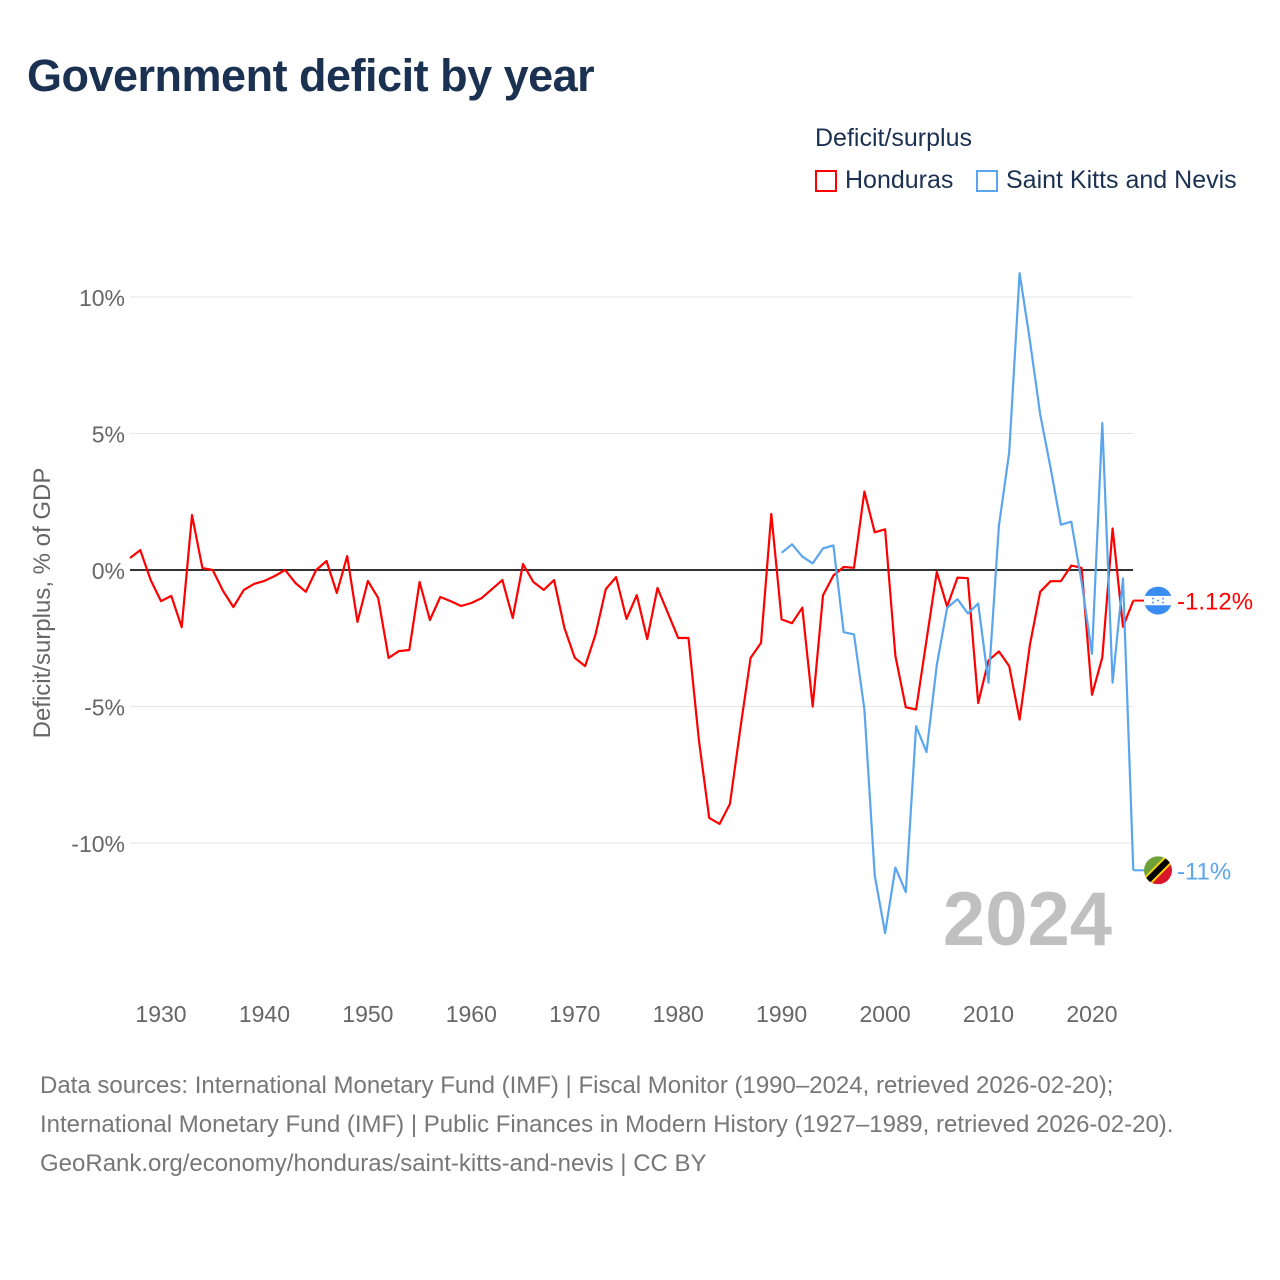 This screenshot has height=1280, width=1280. What do you see at coordinates (1106, 180) in the screenshot?
I see `legend-item-saint-kitts-and-nevis: Saint Kitts and Nevis` at bounding box center [1106, 180].